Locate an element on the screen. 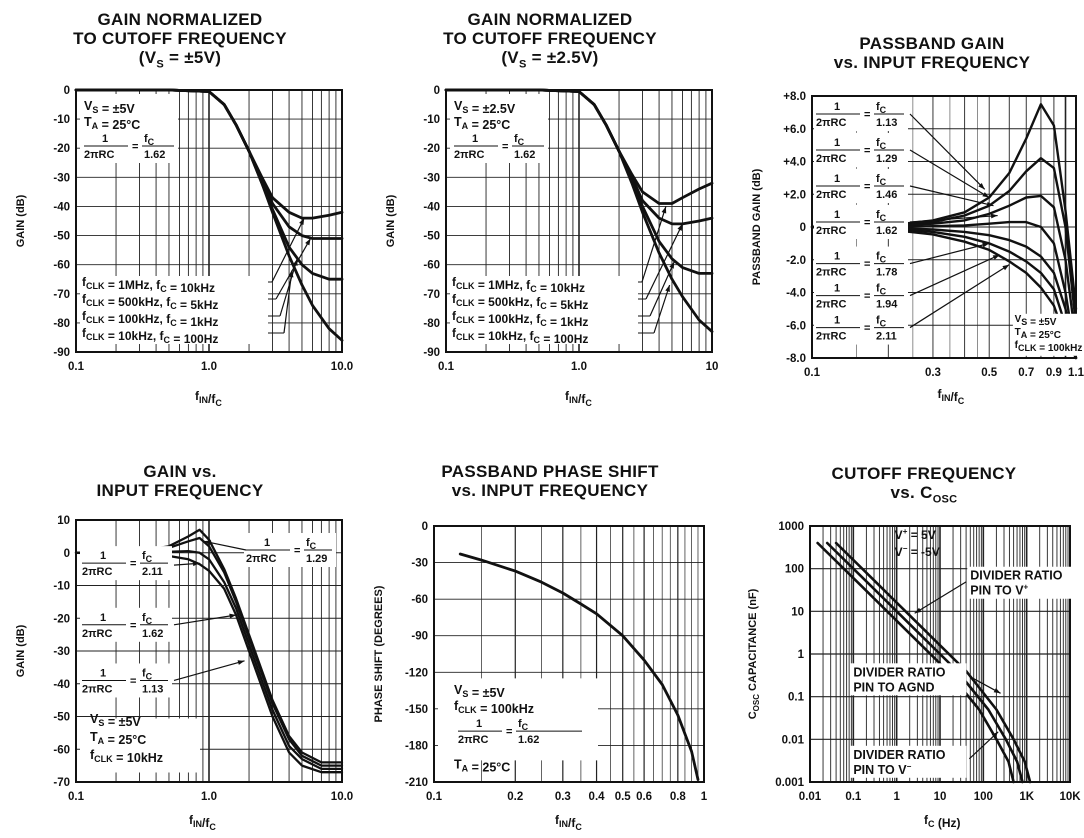 This screenshot has width=1084, height=838. ratio-value: 2.11 is located at coordinates (152, 572).